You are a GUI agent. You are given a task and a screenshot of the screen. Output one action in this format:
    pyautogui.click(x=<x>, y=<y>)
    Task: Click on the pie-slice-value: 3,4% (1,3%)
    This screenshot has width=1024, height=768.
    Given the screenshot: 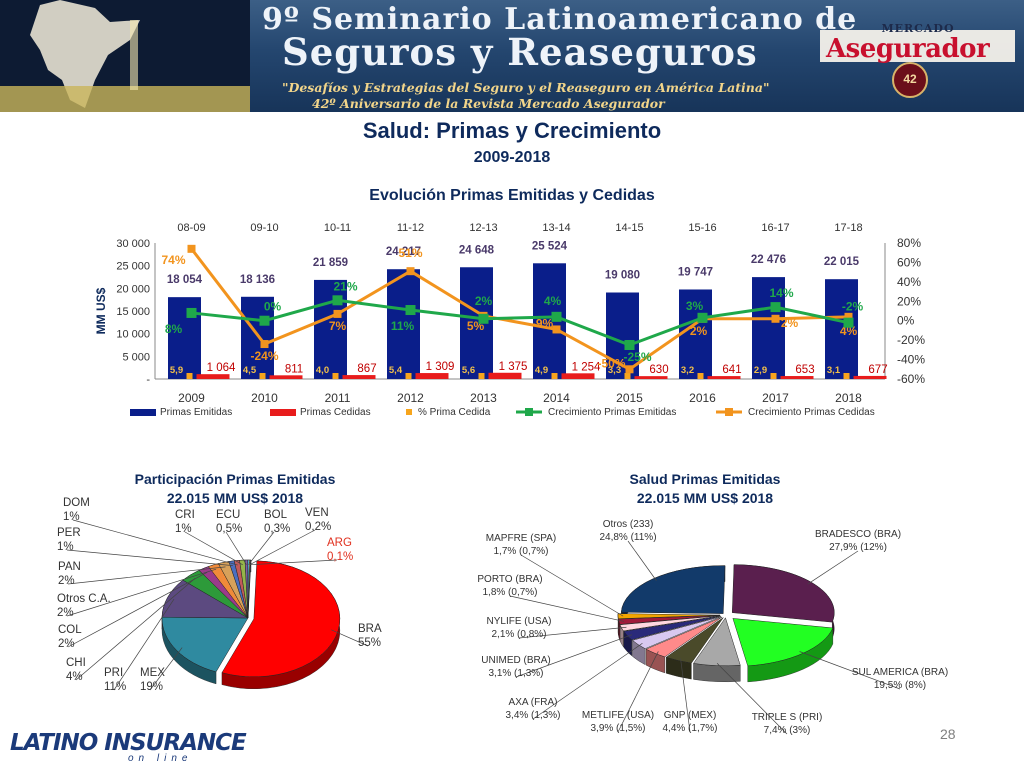 What is the action you would take?
    pyautogui.click(x=532, y=715)
    